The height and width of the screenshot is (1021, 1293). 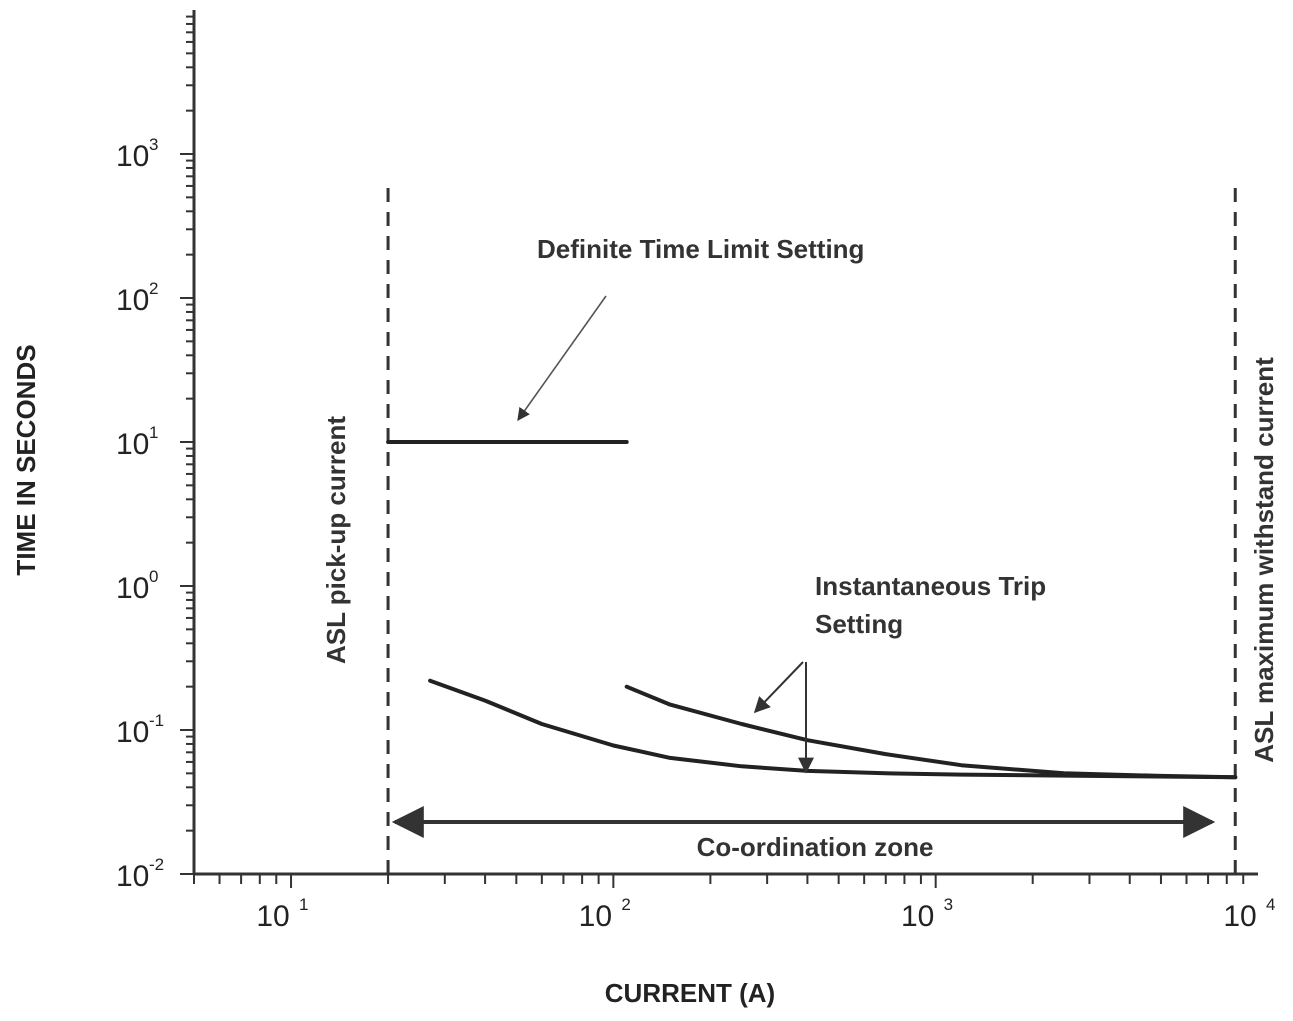 I want to click on instantaneous-arrow-left, so click(x=778, y=687).